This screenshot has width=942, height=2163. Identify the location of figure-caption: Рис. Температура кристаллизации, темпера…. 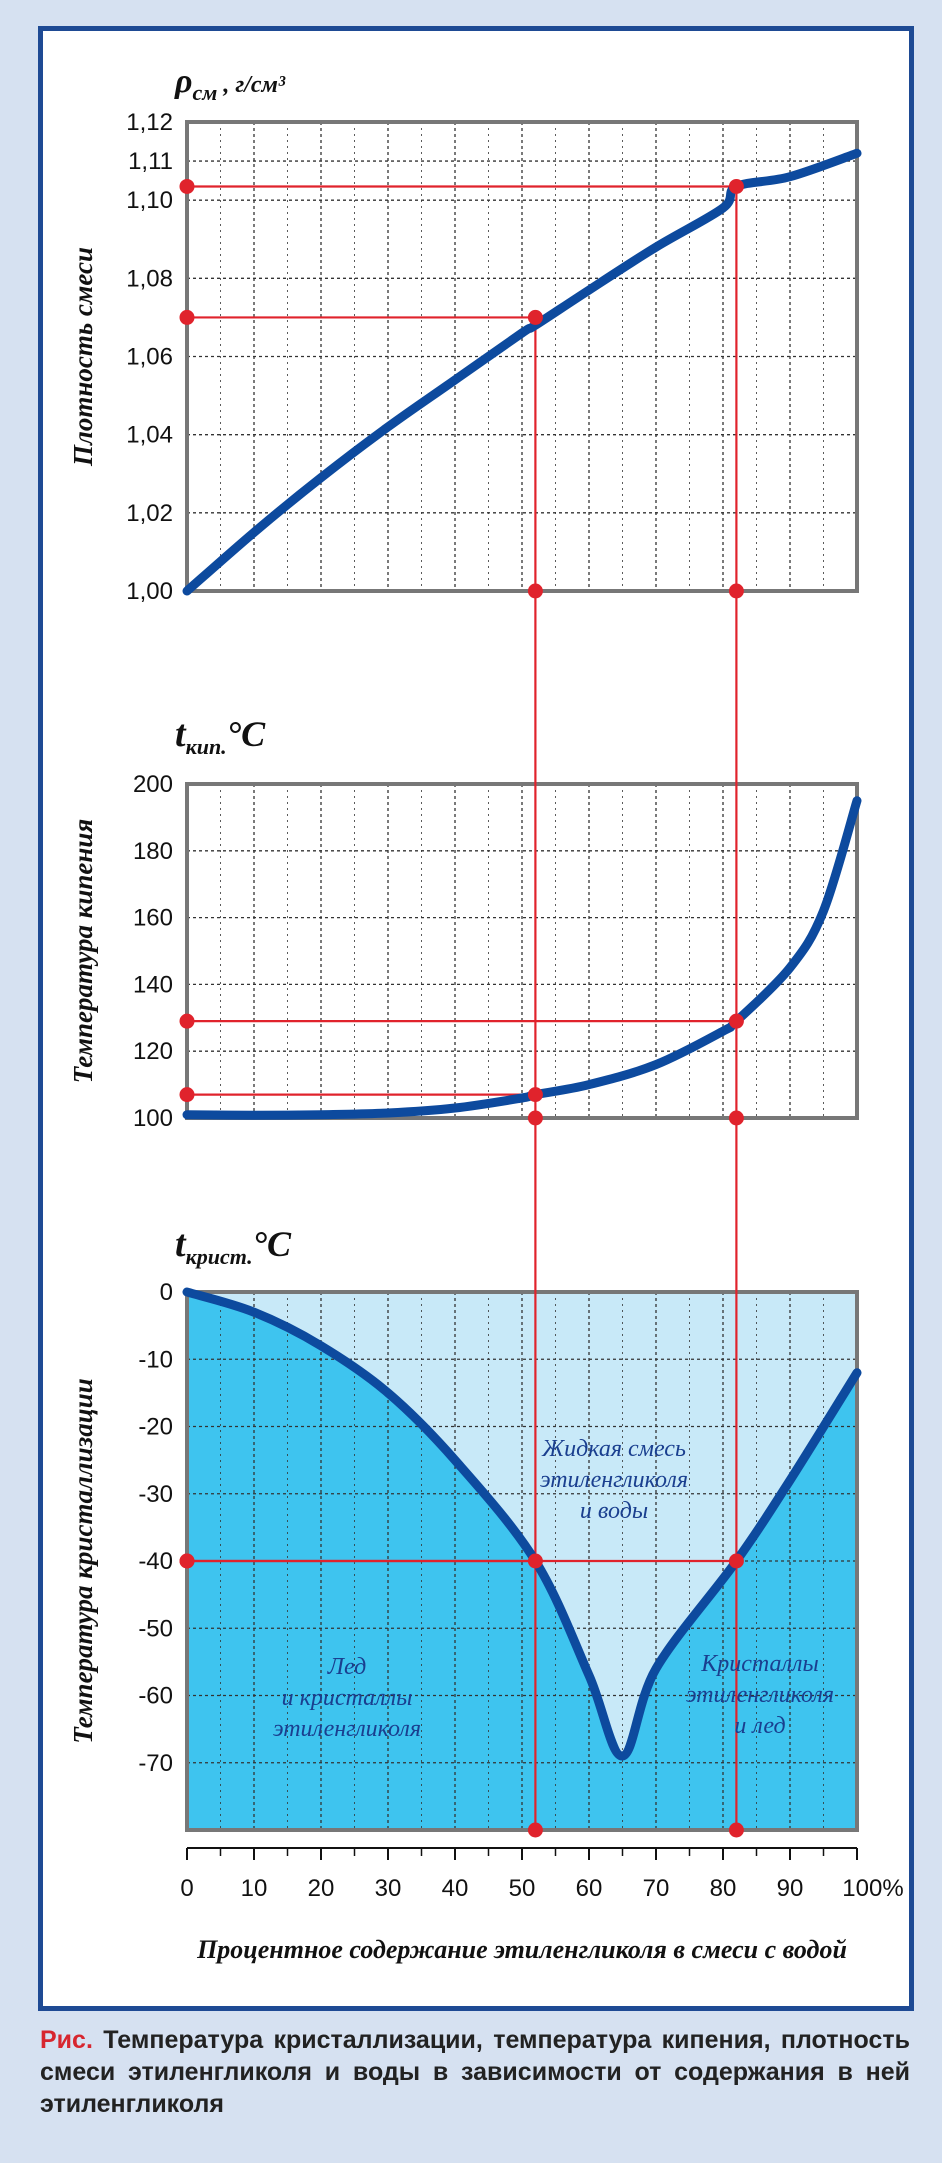
(475, 2072).